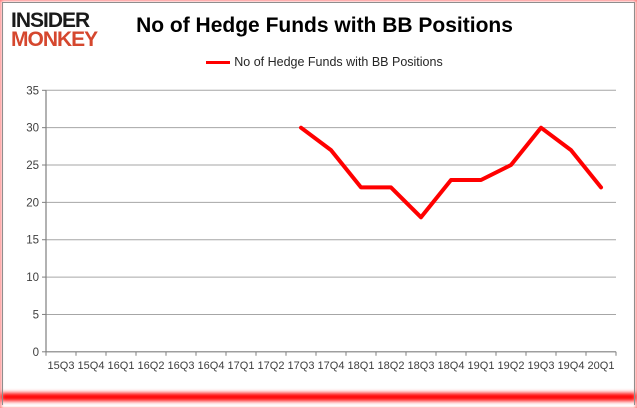  Describe the element at coordinates (32, 166) in the screenshot. I see `y-axis-tick-label: 25` at that location.